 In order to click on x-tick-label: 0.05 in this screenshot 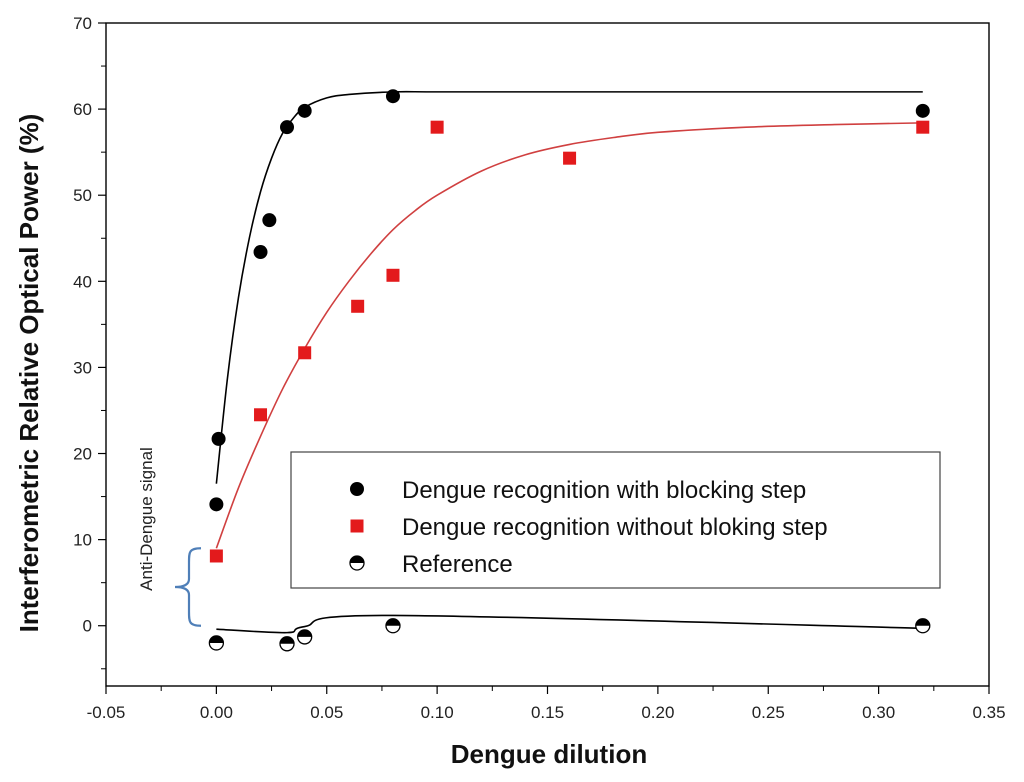, I will do `click(326, 712)`.